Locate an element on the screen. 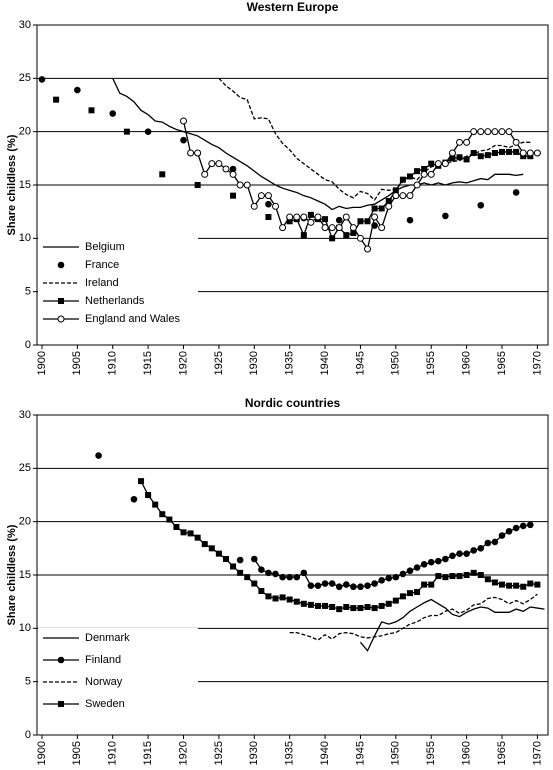 The height and width of the screenshot is (770, 553). y-tick-label: 15 is located at coordinates (25, 185).